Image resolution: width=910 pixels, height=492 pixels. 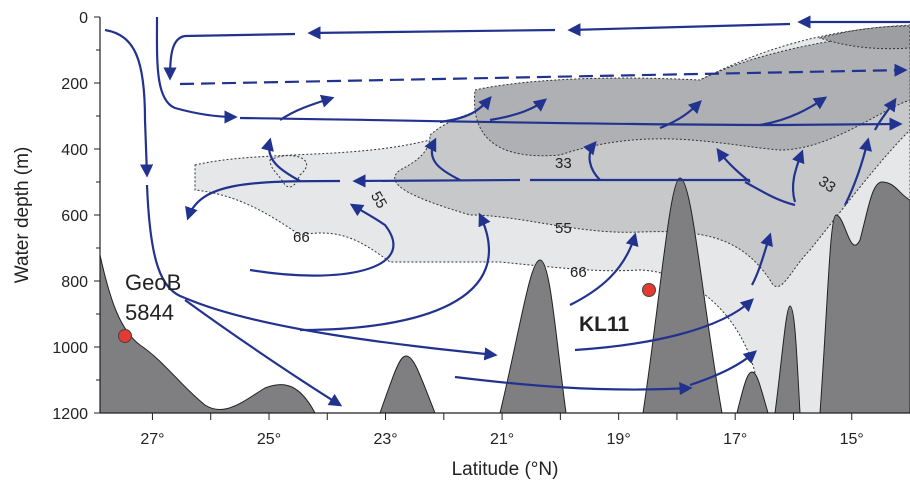 I want to click on x-tick-label: 23°, so click(x=385, y=439).